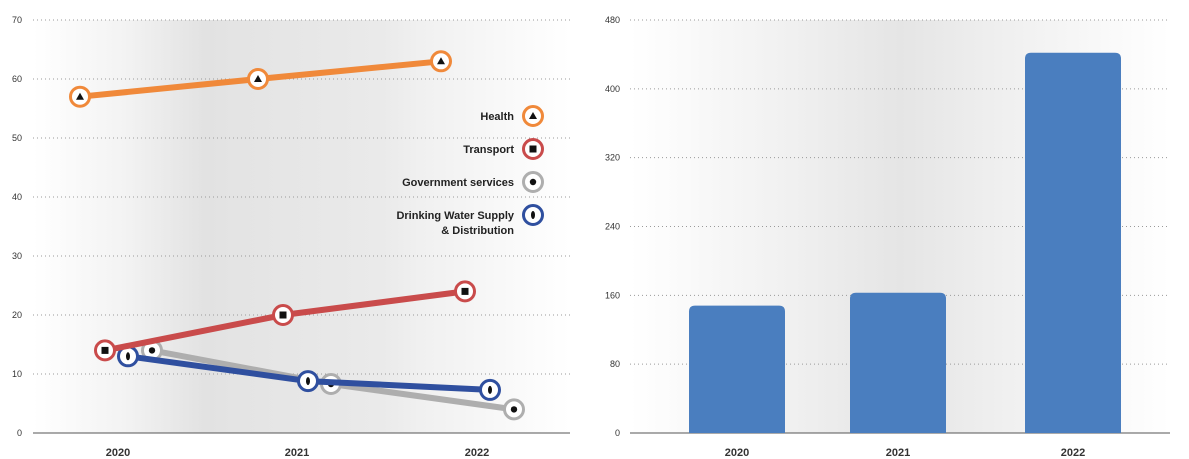 The height and width of the screenshot is (459, 1189). What do you see at coordinates (17, 256) in the screenshot?
I see `y-tick-label: 30` at bounding box center [17, 256].